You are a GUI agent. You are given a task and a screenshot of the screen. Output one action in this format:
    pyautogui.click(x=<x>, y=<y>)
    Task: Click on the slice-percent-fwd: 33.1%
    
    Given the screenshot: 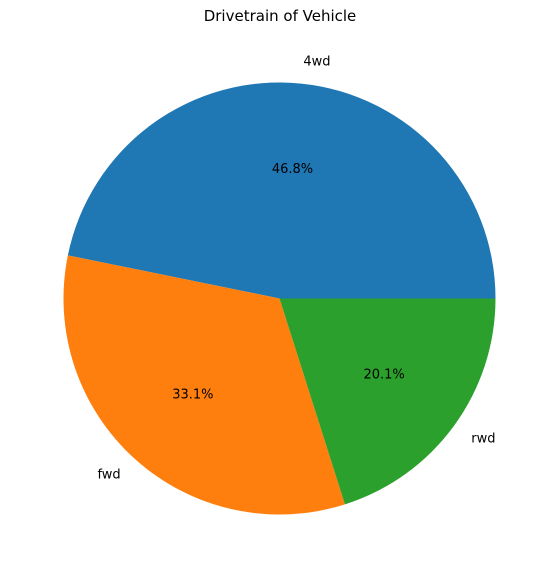 What is the action you would take?
    pyautogui.click(x=192, y=394)
    